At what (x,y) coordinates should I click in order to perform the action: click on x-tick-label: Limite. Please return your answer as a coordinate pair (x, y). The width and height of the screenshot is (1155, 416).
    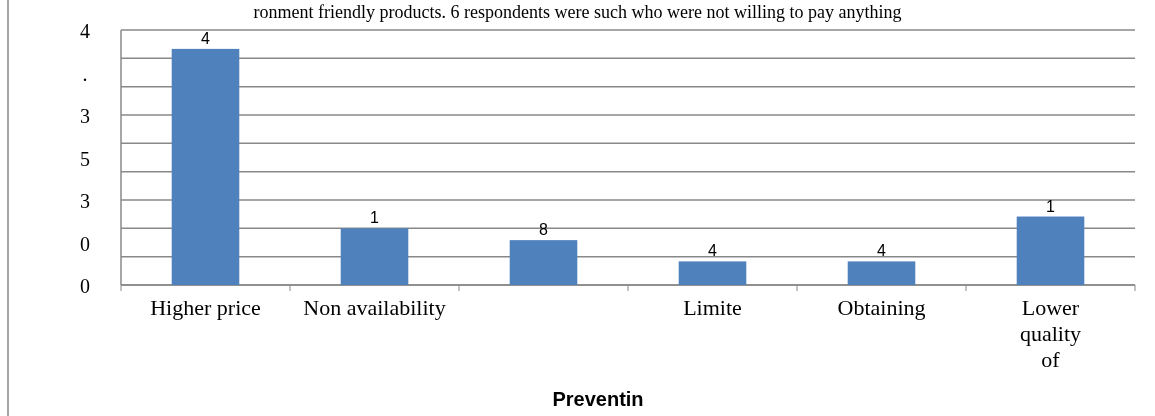
    Looking at the image, I should click on (712, 307).